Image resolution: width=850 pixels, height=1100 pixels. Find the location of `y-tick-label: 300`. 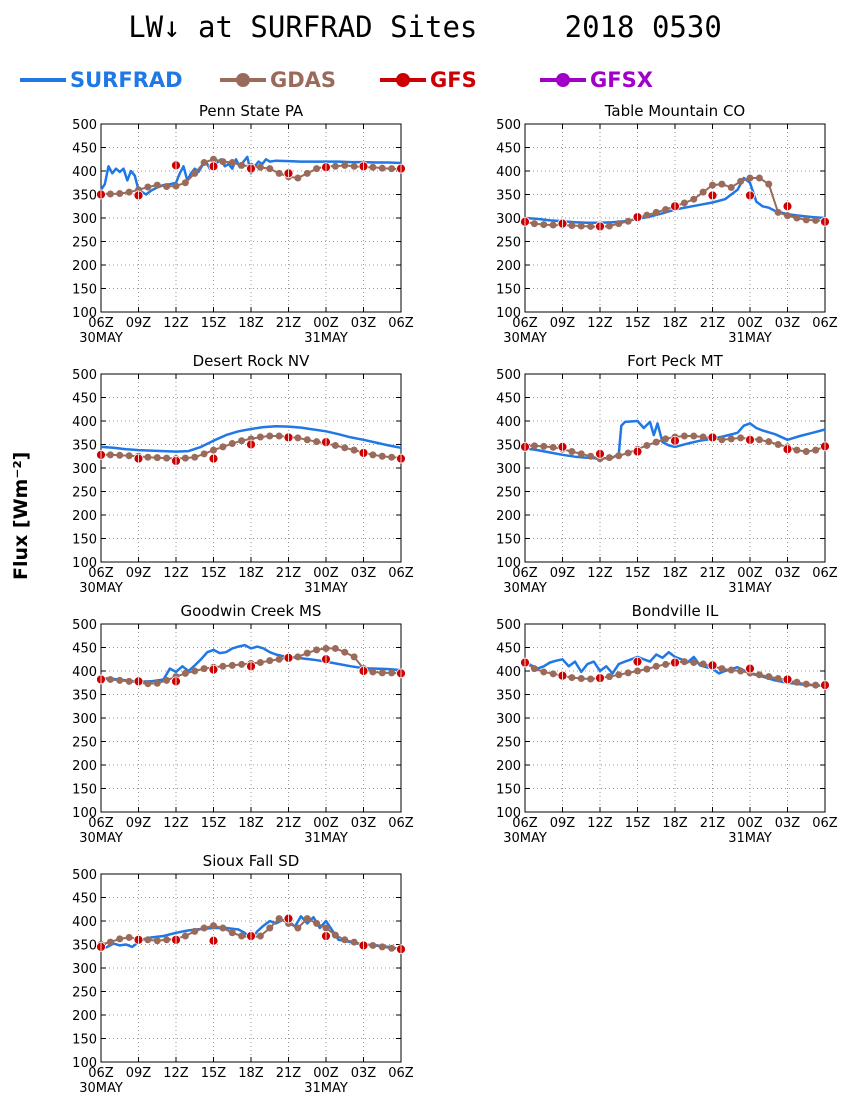

y-tick-label: 300 is located at coordinates (508, 719).